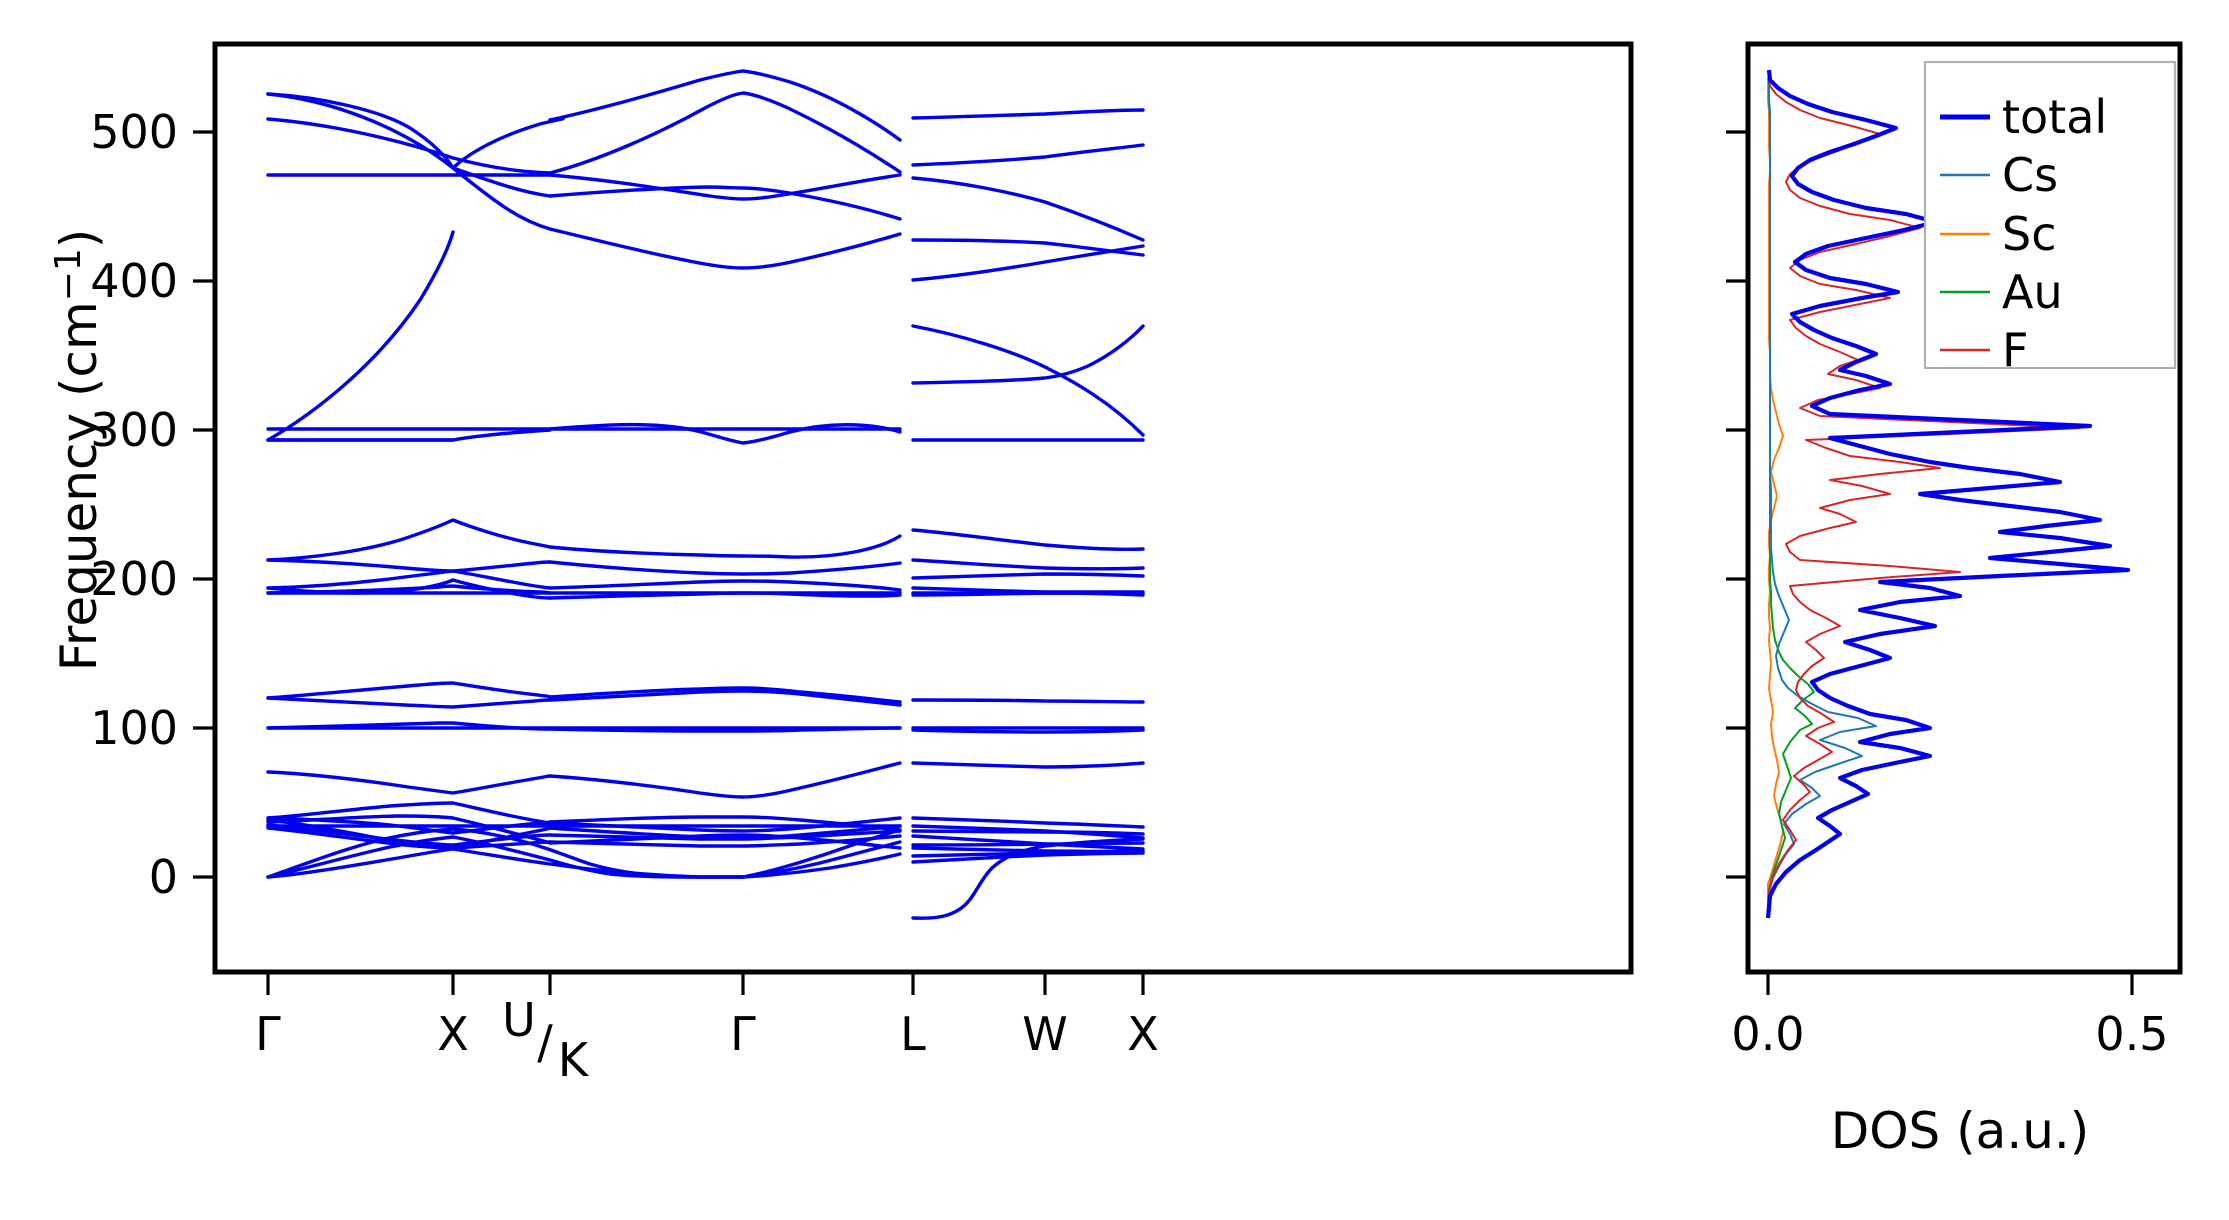 This screenshot has height=1220, width=2229. I want to click on x-tick-label-x-2: X, so click(1143, 1034).